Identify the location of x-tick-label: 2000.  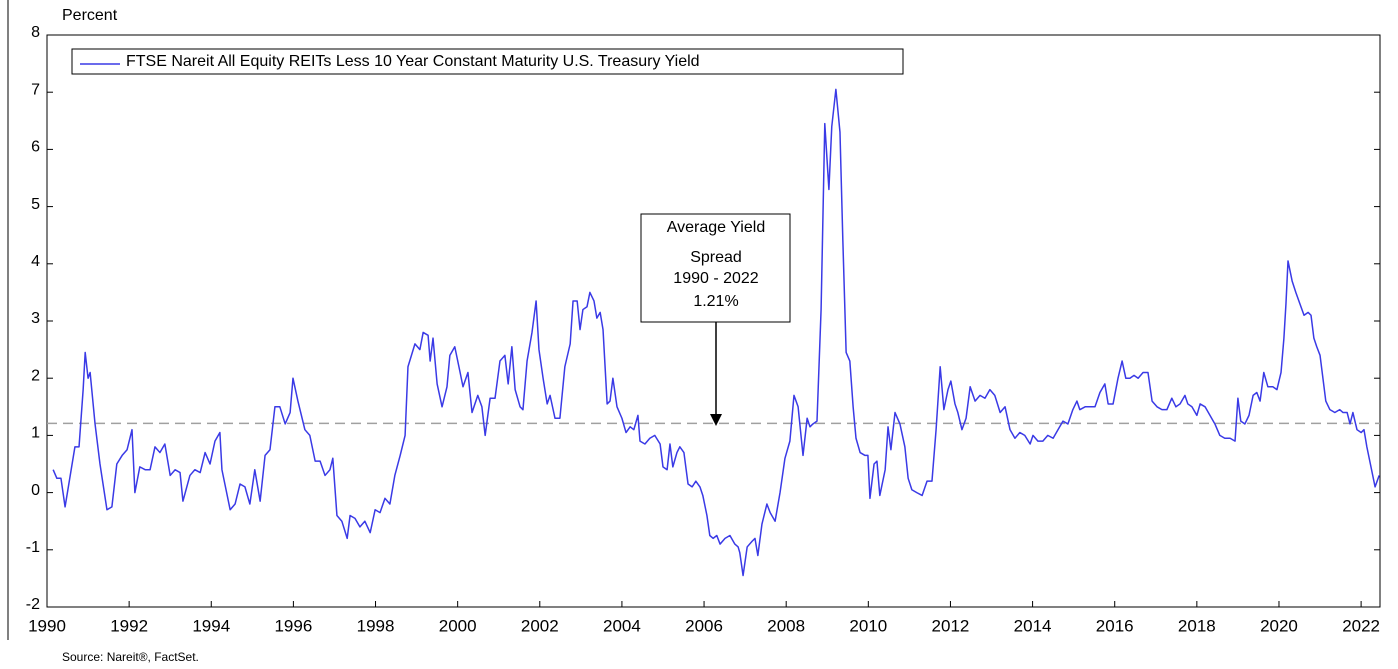
(458, 625).